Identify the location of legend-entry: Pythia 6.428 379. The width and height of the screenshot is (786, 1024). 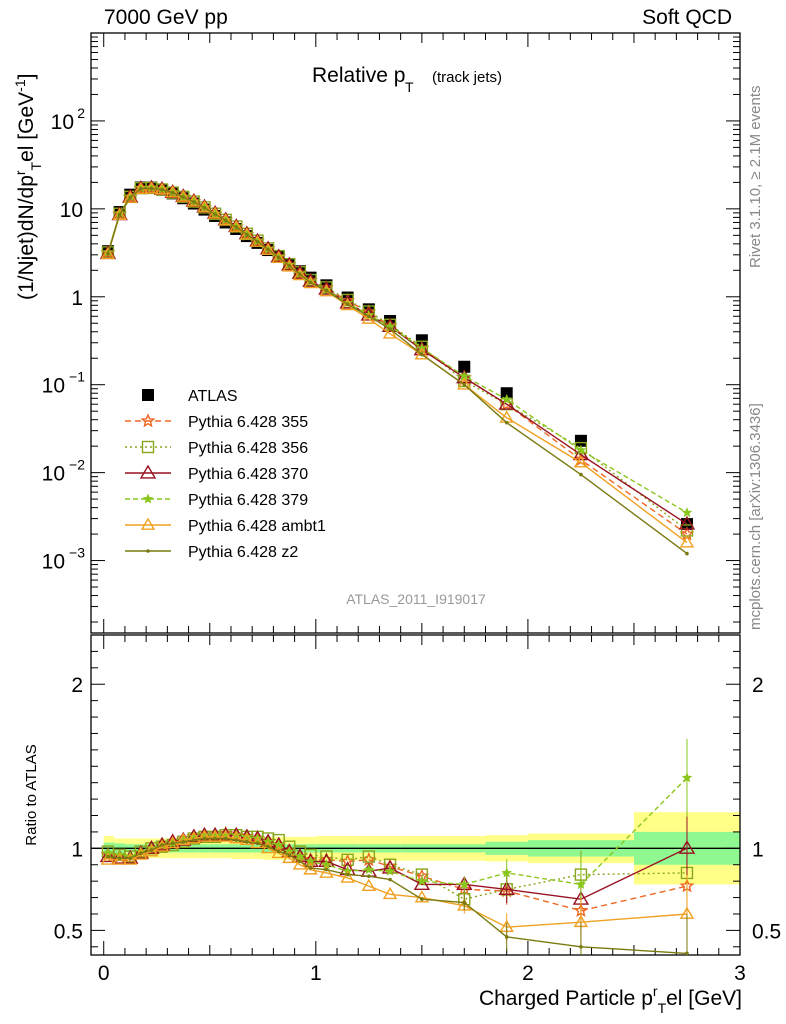
(216, 500).